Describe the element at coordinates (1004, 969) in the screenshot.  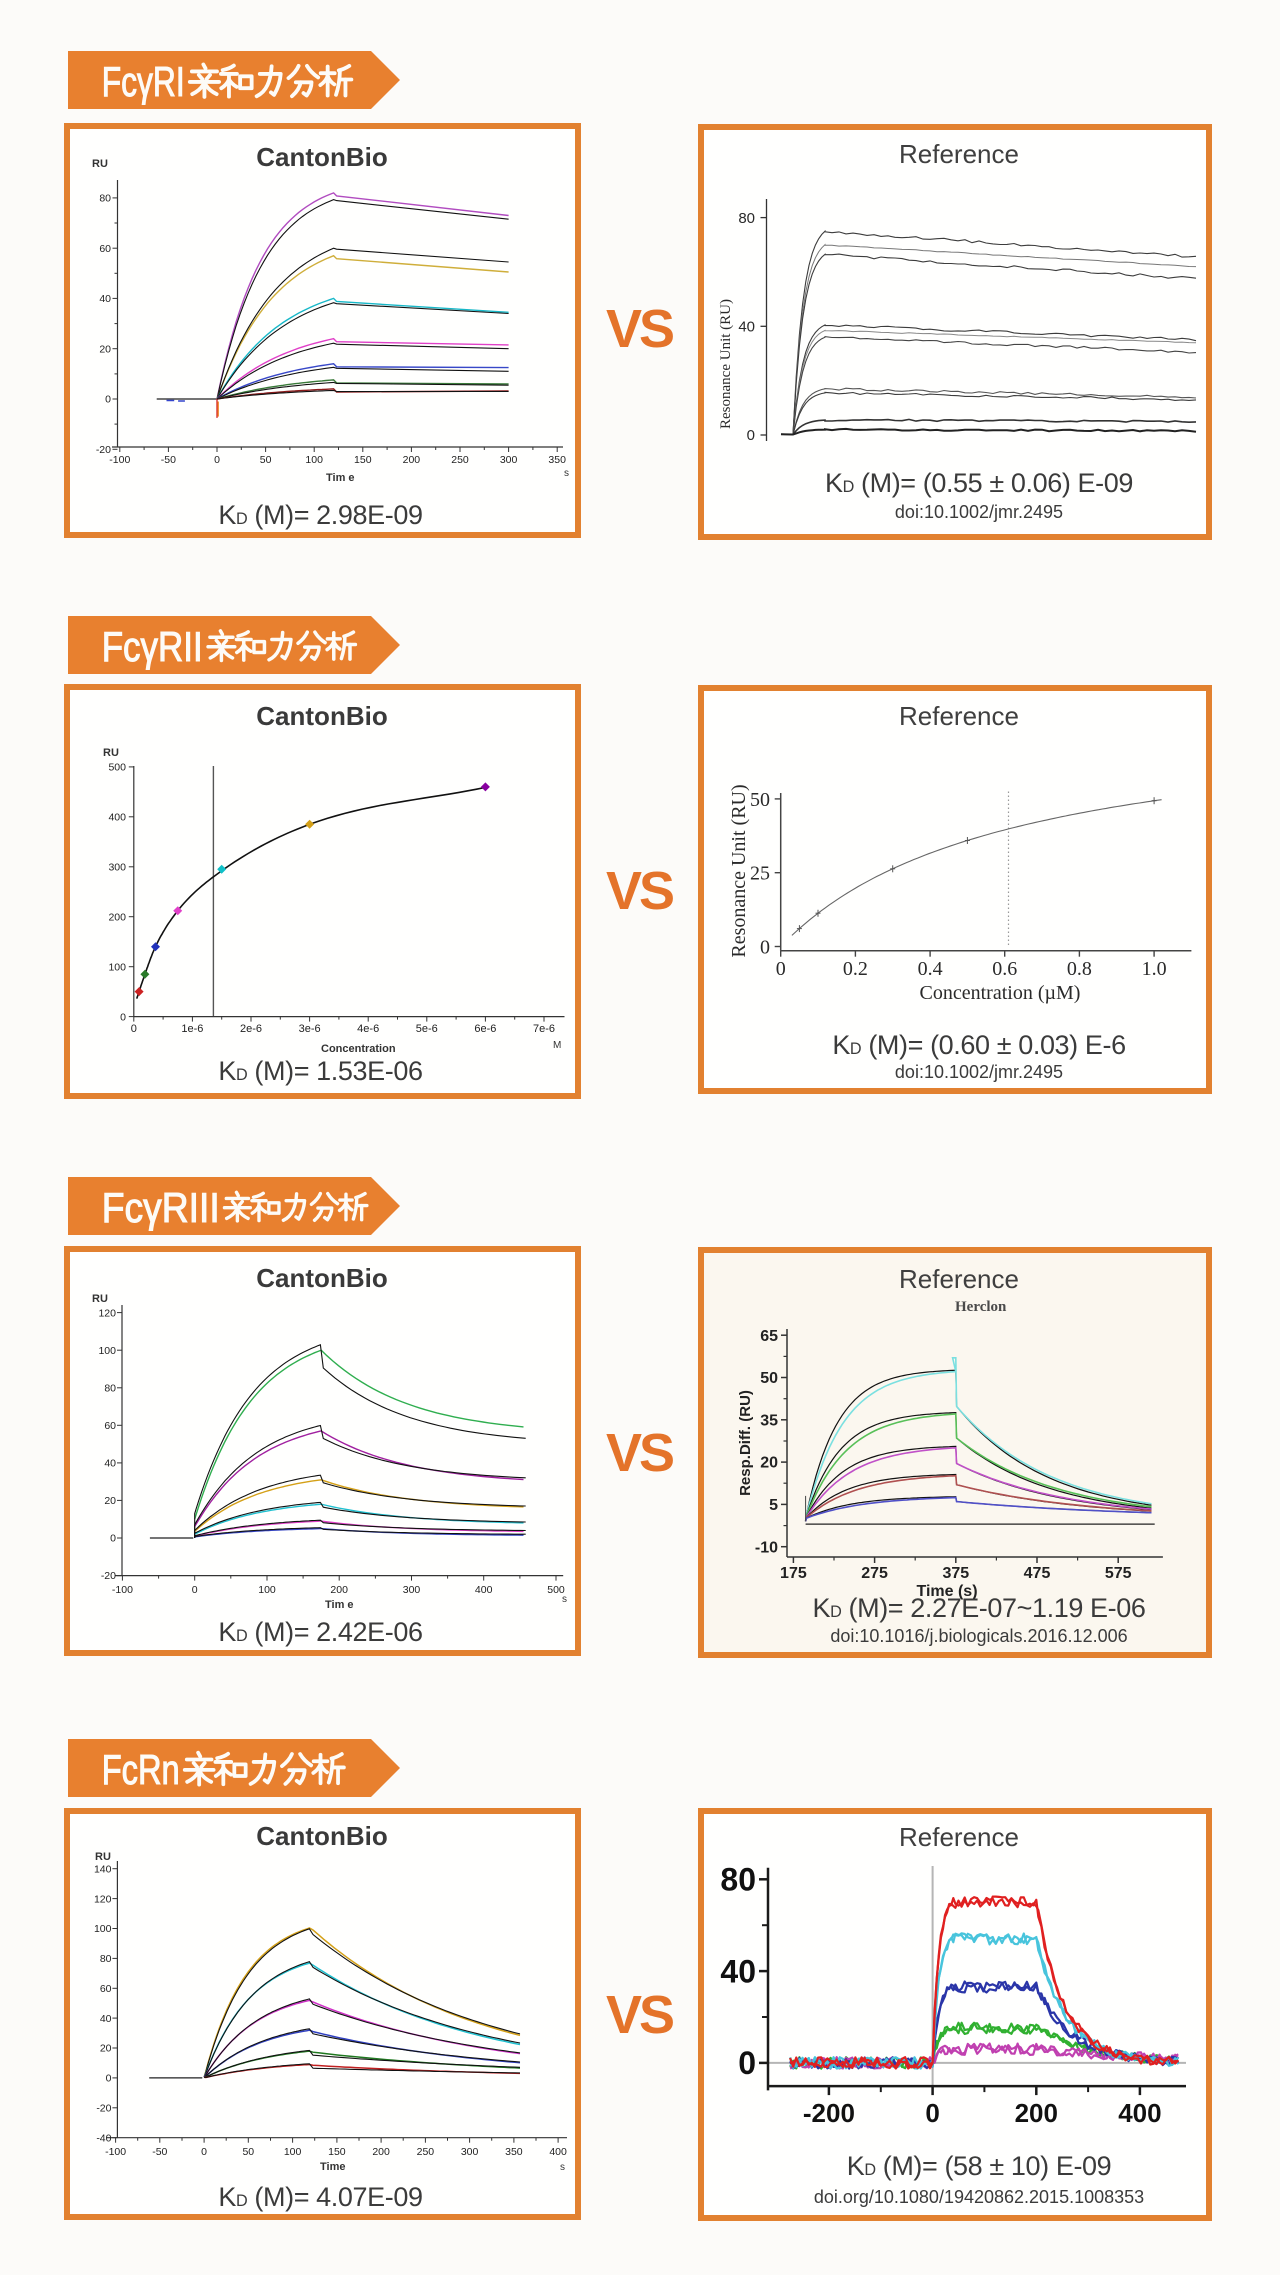
I see `svg-text: 0.6` at that location.